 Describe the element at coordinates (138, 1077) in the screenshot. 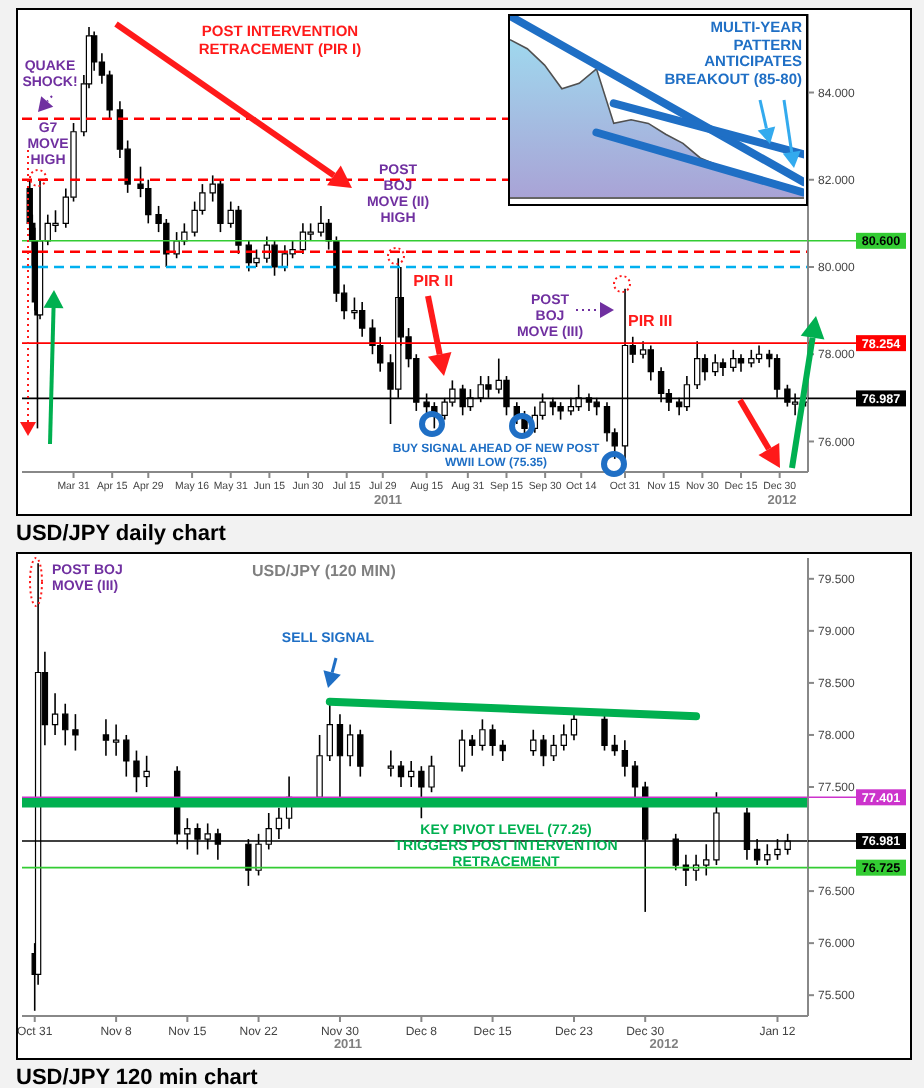

I see `text: USD/JPY 120 min chart` at that location.